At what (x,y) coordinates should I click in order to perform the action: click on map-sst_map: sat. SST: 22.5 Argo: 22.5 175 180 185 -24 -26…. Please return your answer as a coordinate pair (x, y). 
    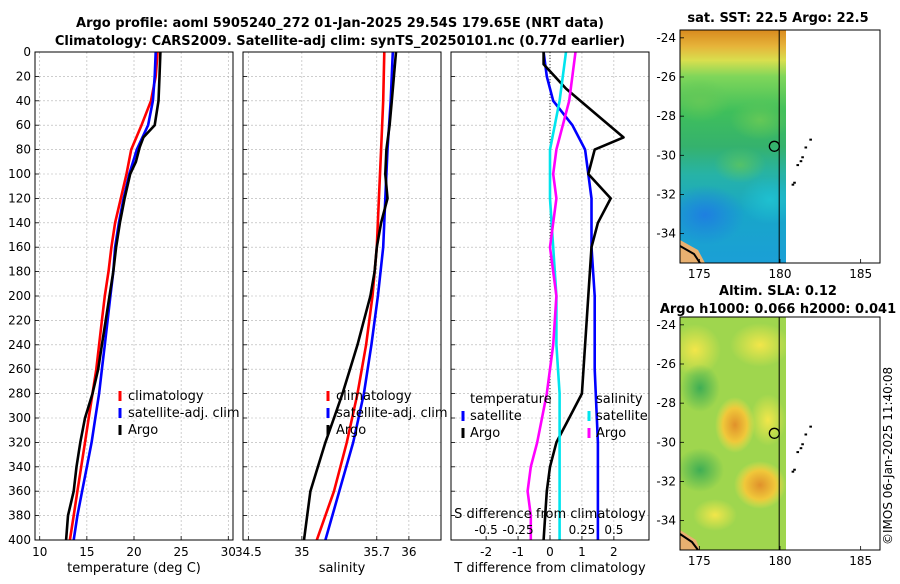
    Looking at the image, I should click on (768, 146).